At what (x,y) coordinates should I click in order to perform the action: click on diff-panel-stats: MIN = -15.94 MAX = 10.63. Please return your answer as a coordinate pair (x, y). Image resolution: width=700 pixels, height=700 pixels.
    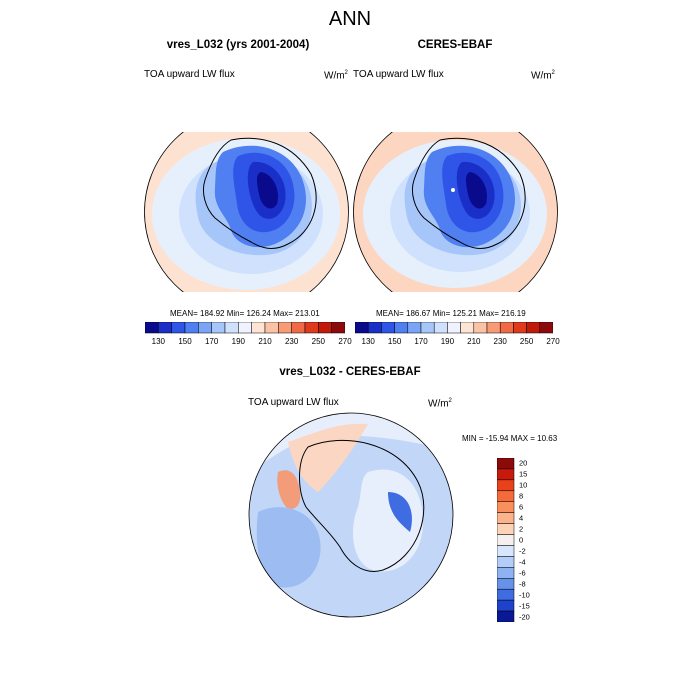
    Looking at the image, I should click on (510, 438).